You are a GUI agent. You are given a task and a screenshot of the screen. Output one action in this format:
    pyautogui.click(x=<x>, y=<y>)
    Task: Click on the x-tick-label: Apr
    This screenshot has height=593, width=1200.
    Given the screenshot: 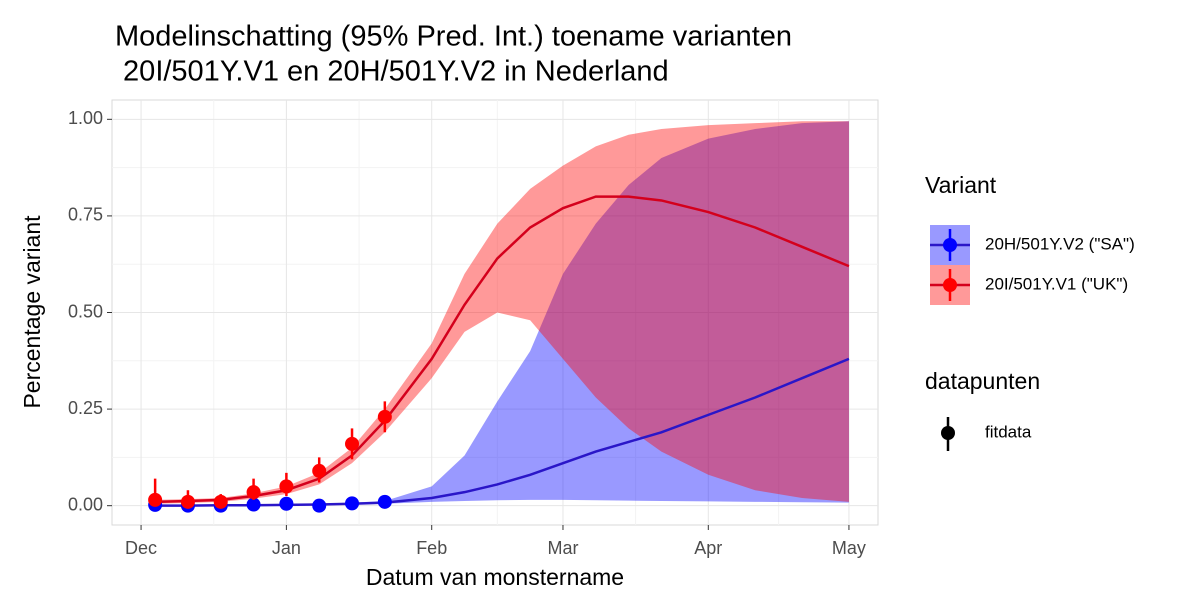 What is the action you would take?
    pyautogui.click(x=708, y=548)
    